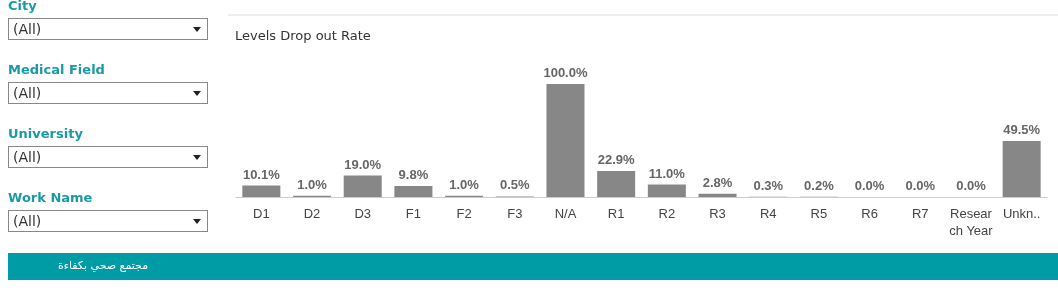 Image resolution: width=1058 pixels, height=288 pixels. Describe the element at coordinates (261, 213) in the screenshot. I see `x-tick-label: D1` at that location.